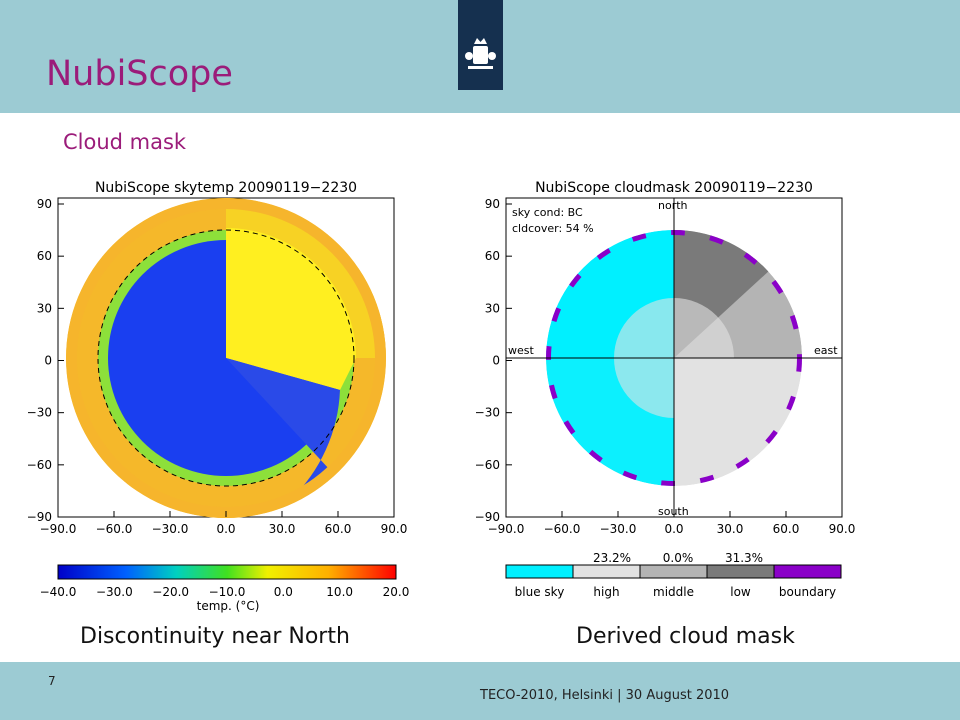 This screenshot has width=960, height=720. What do you see at coordinates (826, 350) in the screenshot?
I see `east-label: east` at bounding box center [826, 350].